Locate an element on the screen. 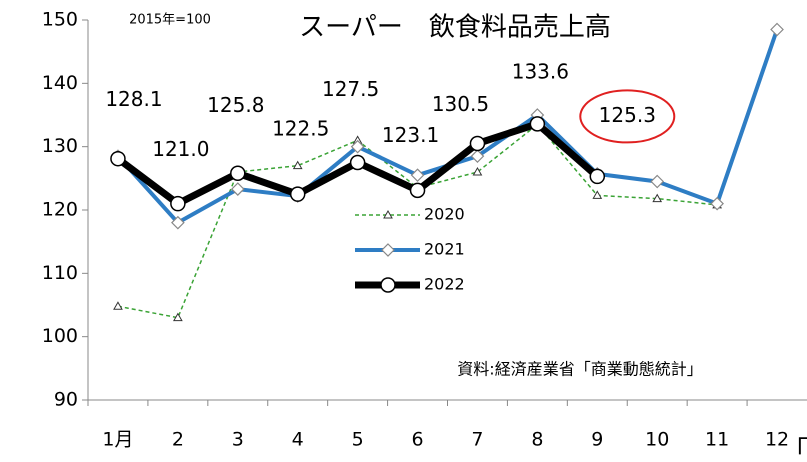 Image resolution: width=807 pixels, height=462 pixels. x-tick-label: 12 is located at coordinates (777, 440).